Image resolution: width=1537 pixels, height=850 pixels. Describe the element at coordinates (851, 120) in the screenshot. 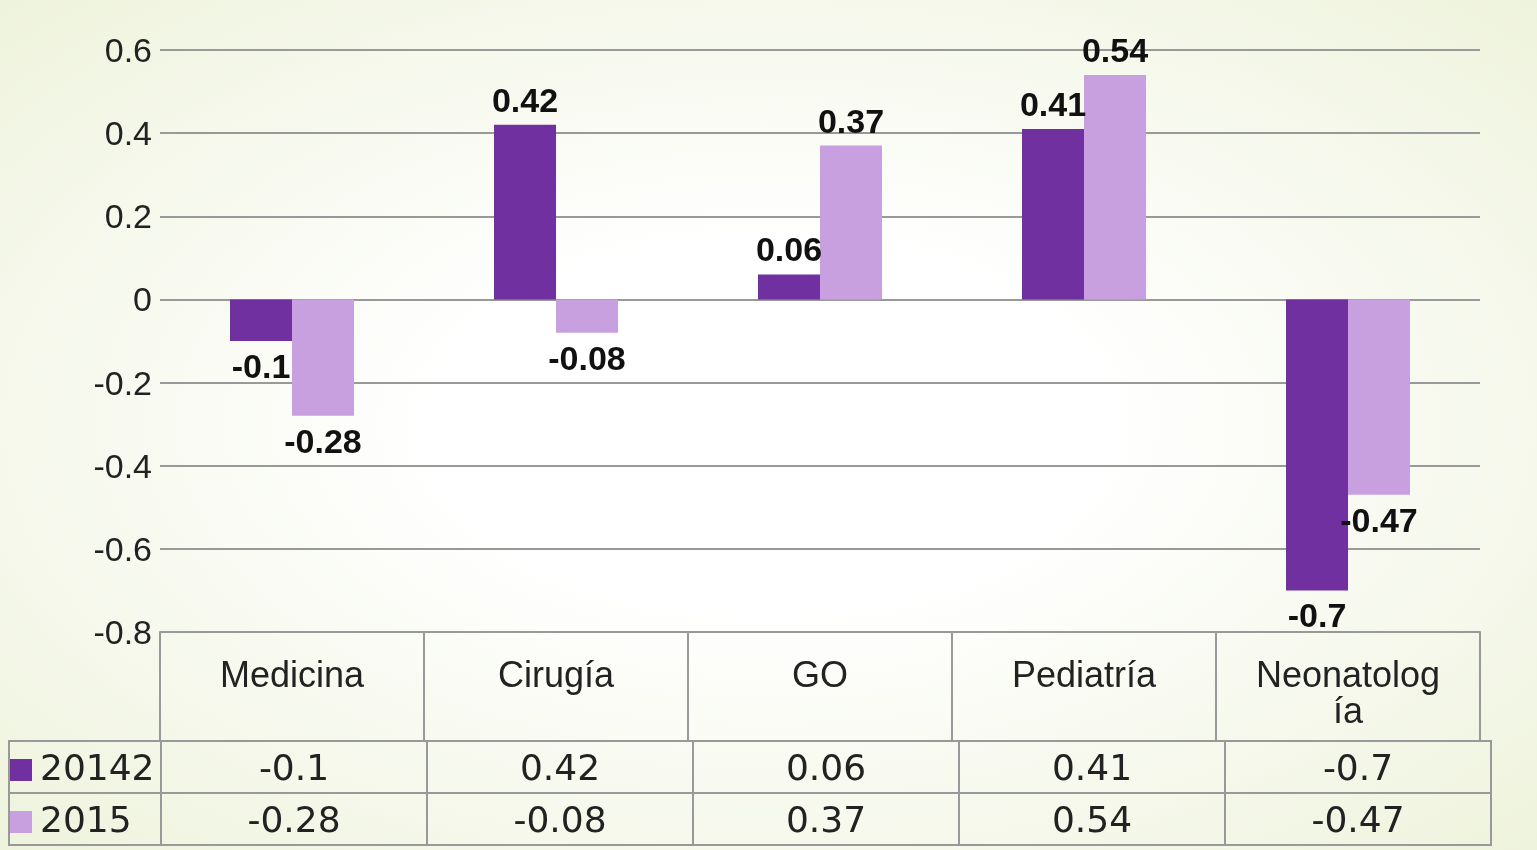

I see `text: 0.37` at that location.